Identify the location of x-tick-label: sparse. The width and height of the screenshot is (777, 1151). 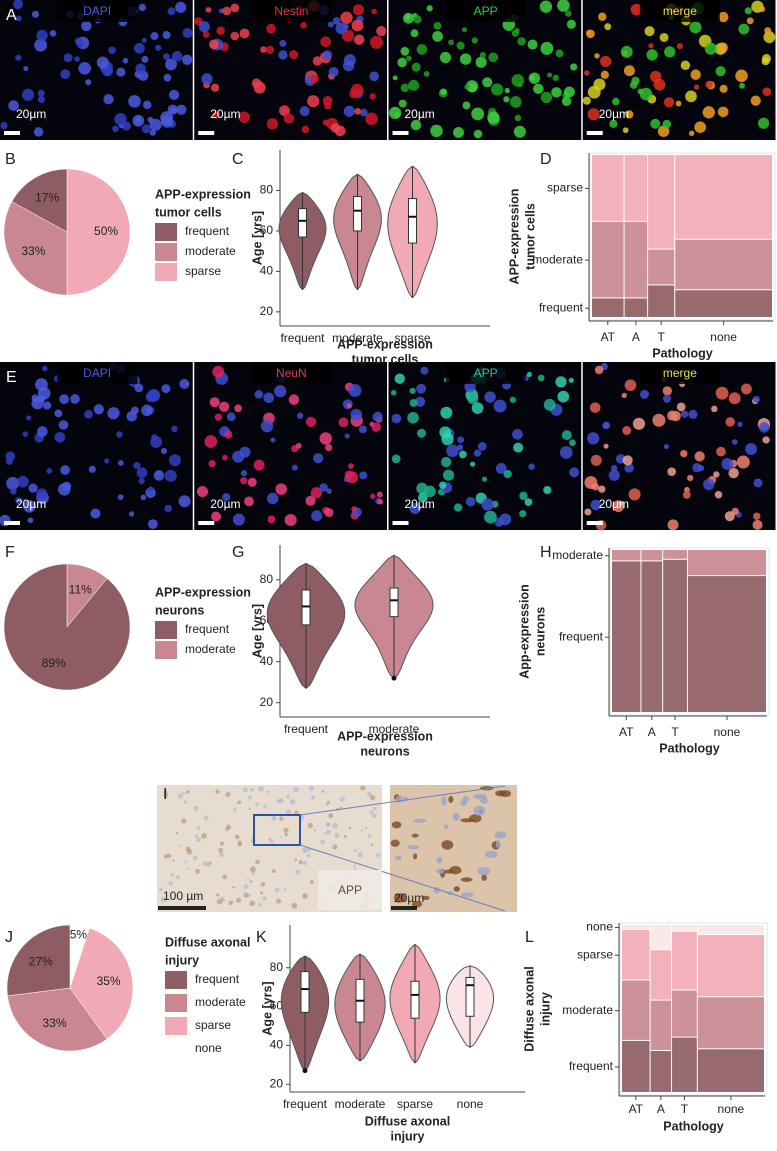
(412, 338).